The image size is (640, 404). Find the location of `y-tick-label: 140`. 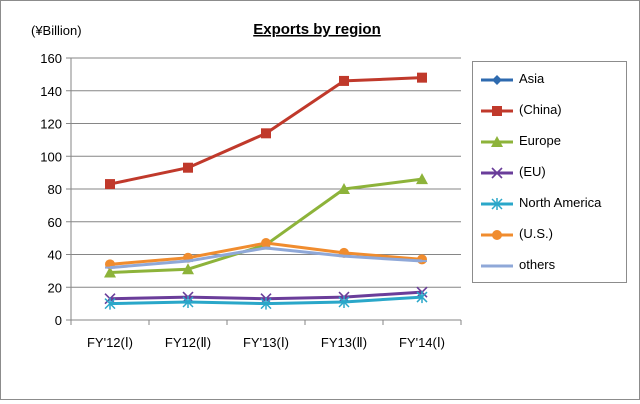

y-tick-label: 140 is located at coordinates (51, 91).